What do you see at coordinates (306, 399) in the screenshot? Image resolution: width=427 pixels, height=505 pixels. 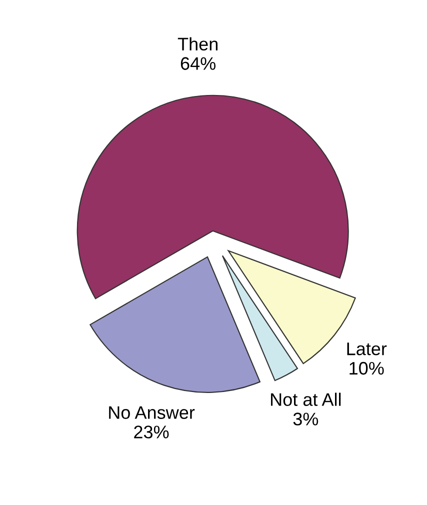 I see `slice-label: Not at All` at bounding box center [306, 399].